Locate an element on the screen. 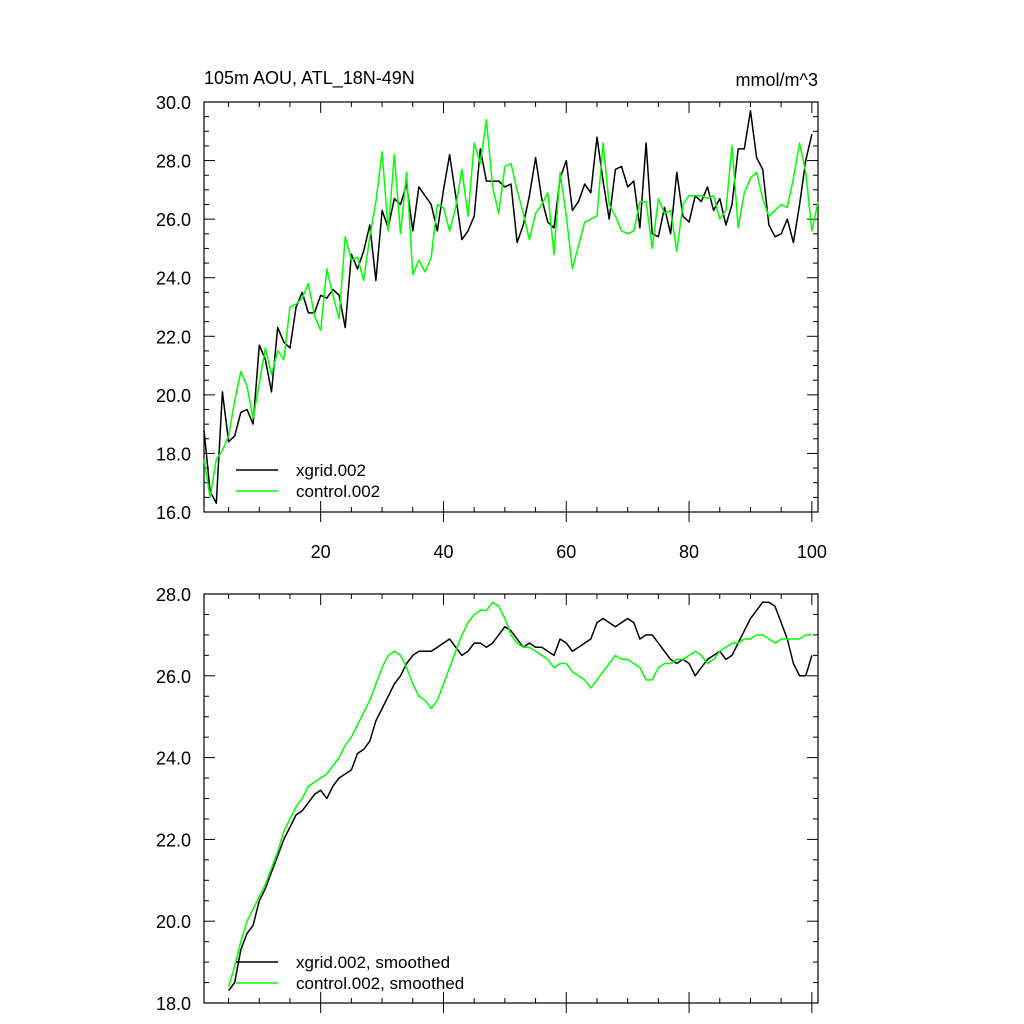 The width and height of the screenshot is (1024, 1024). top-legend: xgrid.002 control.002 is located at coordinates (308, 481).